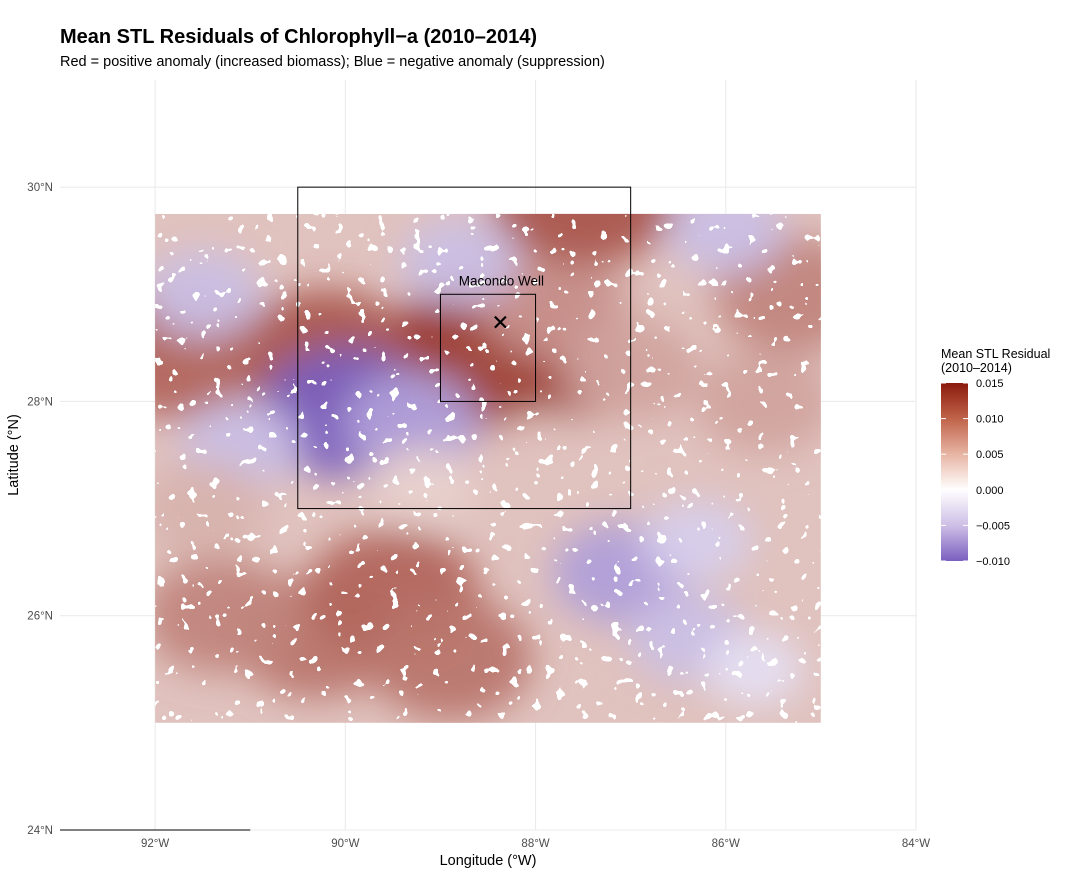 This screenshot has width=1075, height=892. What do you see at coordinates (155, 844) in the screenshot?
I see `x-tick-label: 92°W` at bounding box center [155, 844].